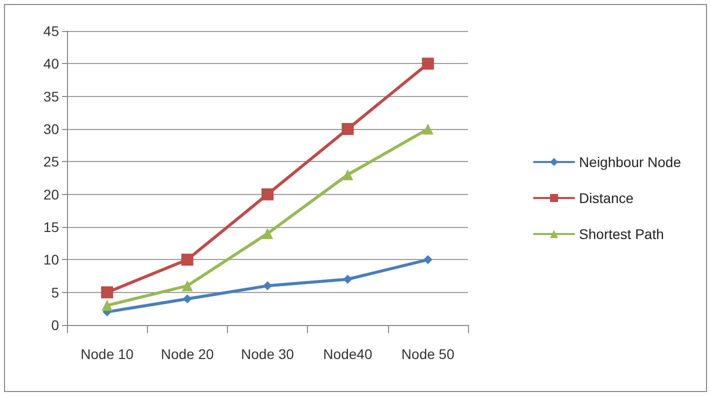 This screenshot has height=396, width=711. I want to click on y-tick-label: 45, so click(51, 31).